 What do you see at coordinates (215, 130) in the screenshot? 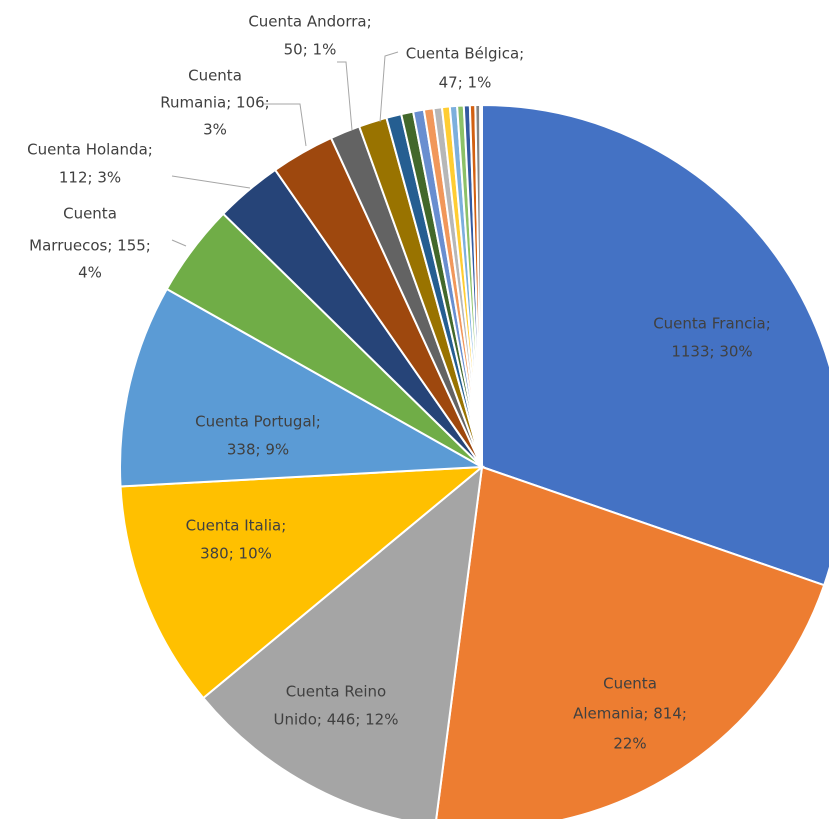
I see `data-label: 3%` at bounding box center [215, 130].